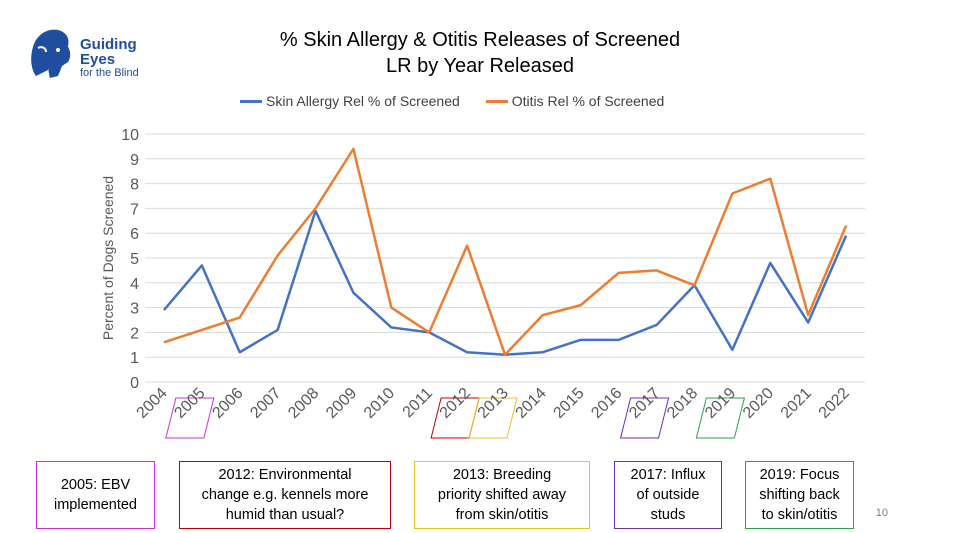  I want to click on x-tick-label: 2011, so click(418, 403).